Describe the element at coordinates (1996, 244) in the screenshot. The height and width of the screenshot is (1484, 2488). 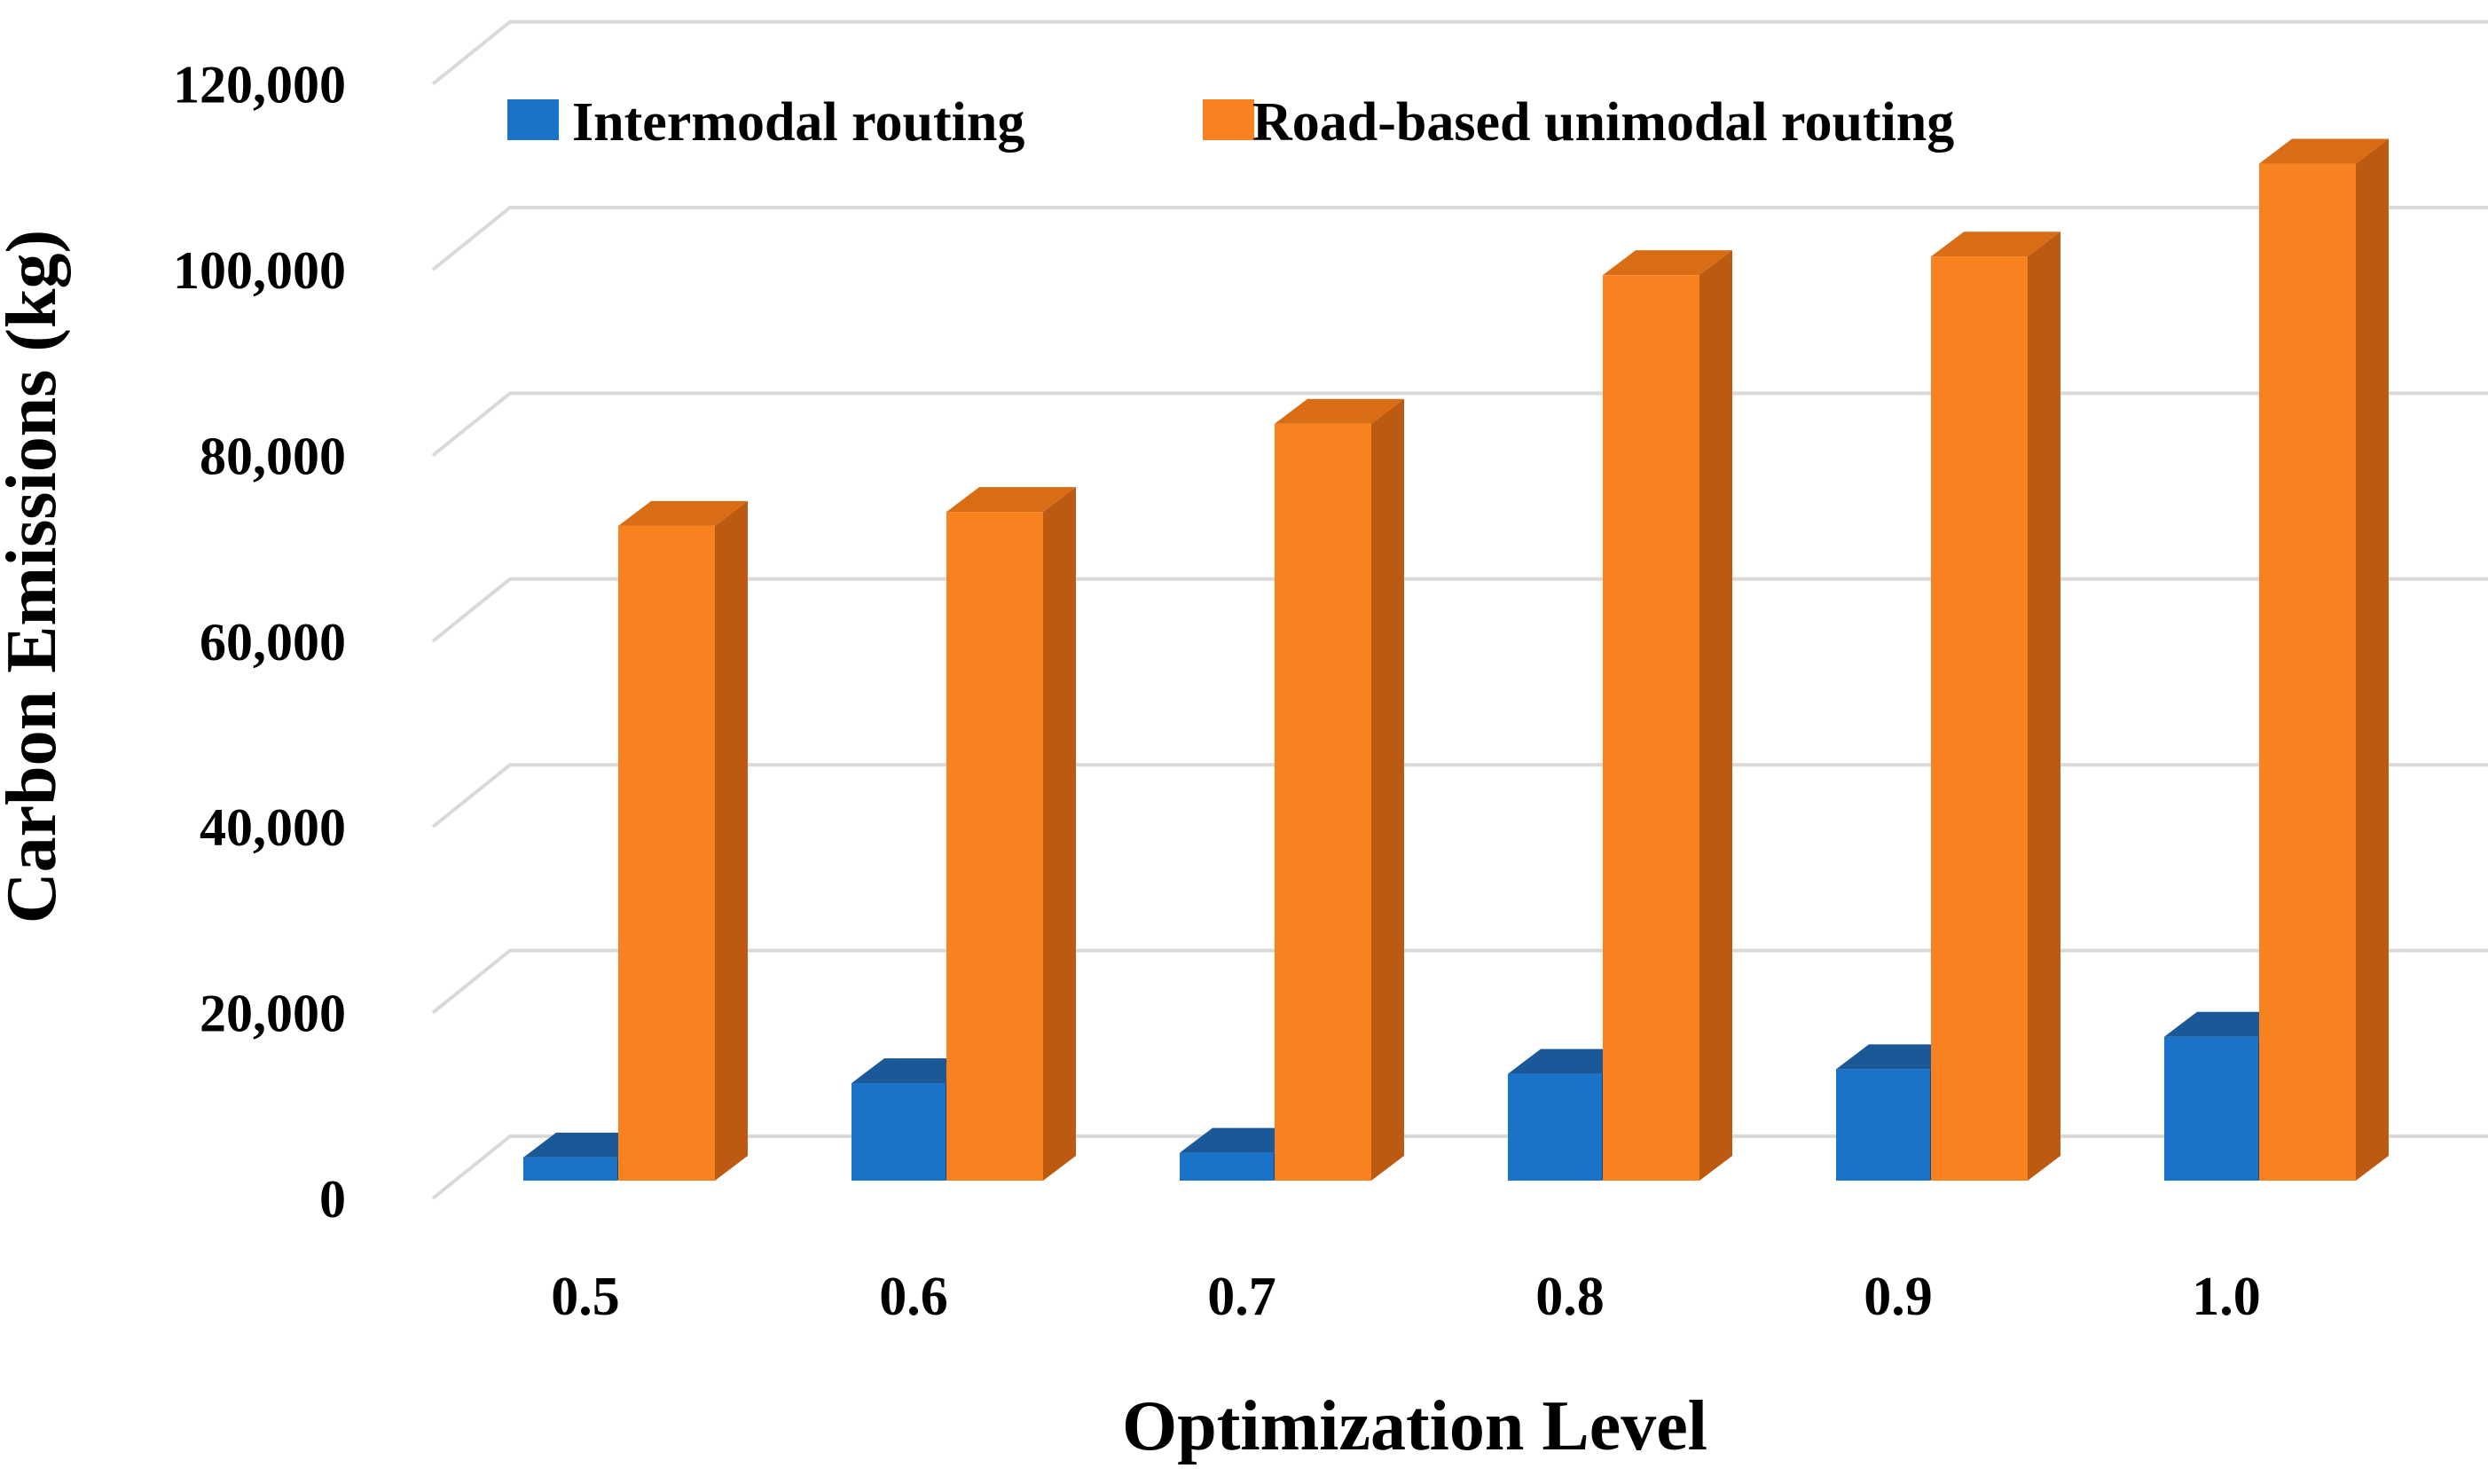
I see `bar-road-unimodal-0.9-top-face` at that location.